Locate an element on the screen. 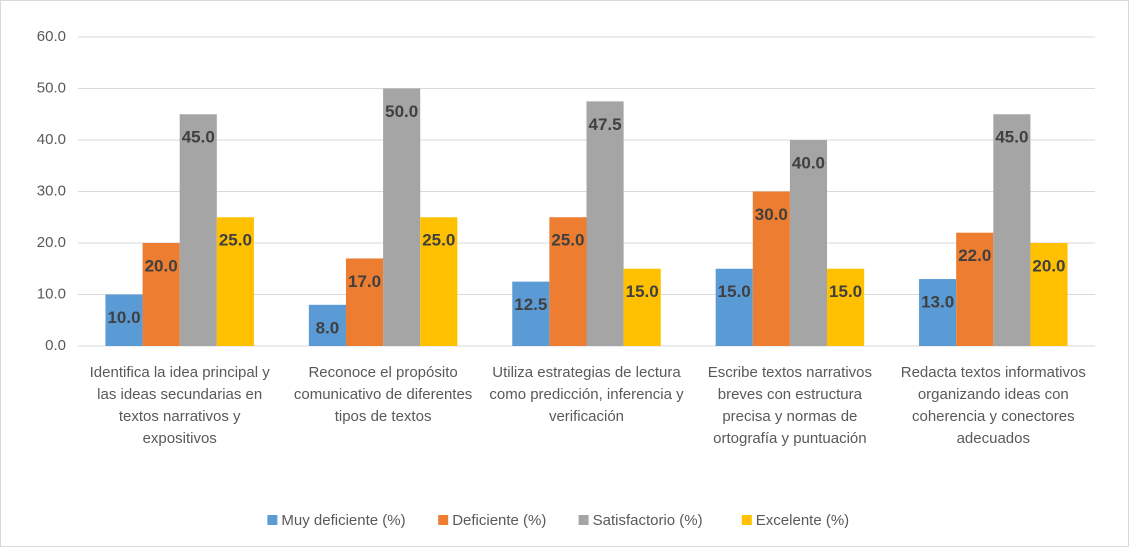 Image resolution: width=1136 pixels, height=549 pixels. y-tick-label: 0.0 is located at coordinates (55, 345).